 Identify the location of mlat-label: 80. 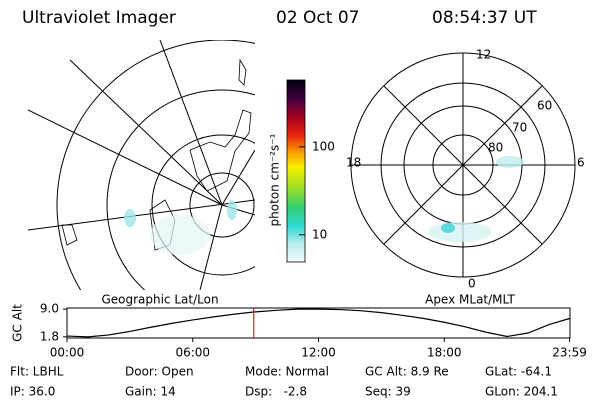
(495, 148).